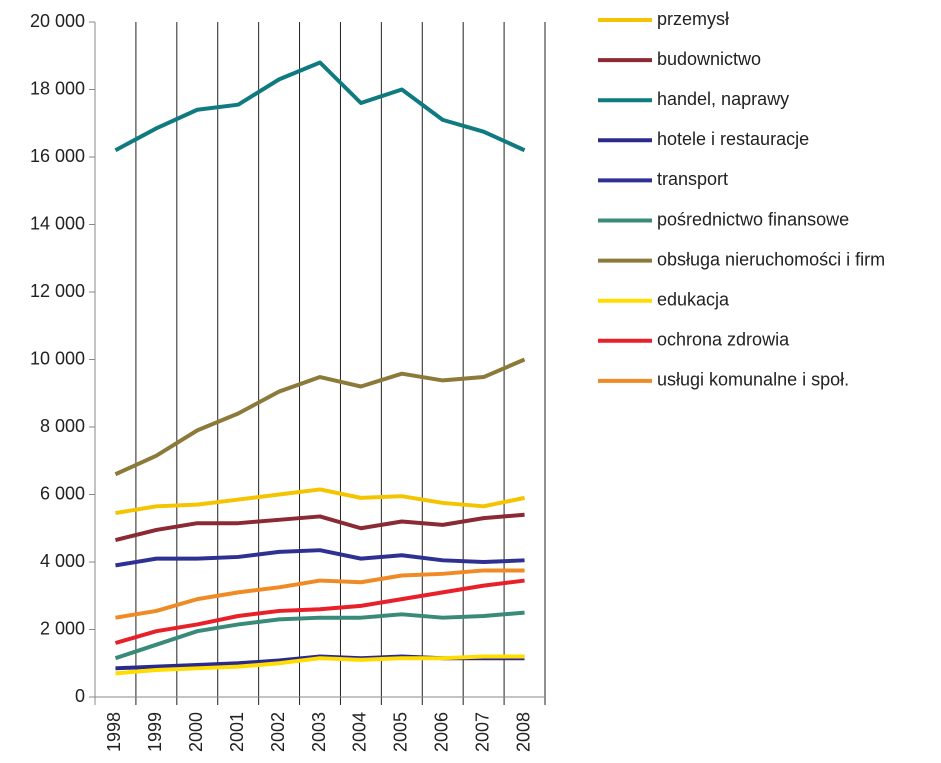 This screenshot has width=941, height=763. Describe the element at coordinates (693, 19) in the screenshot. I see `legend-label: przemysł` at that location.